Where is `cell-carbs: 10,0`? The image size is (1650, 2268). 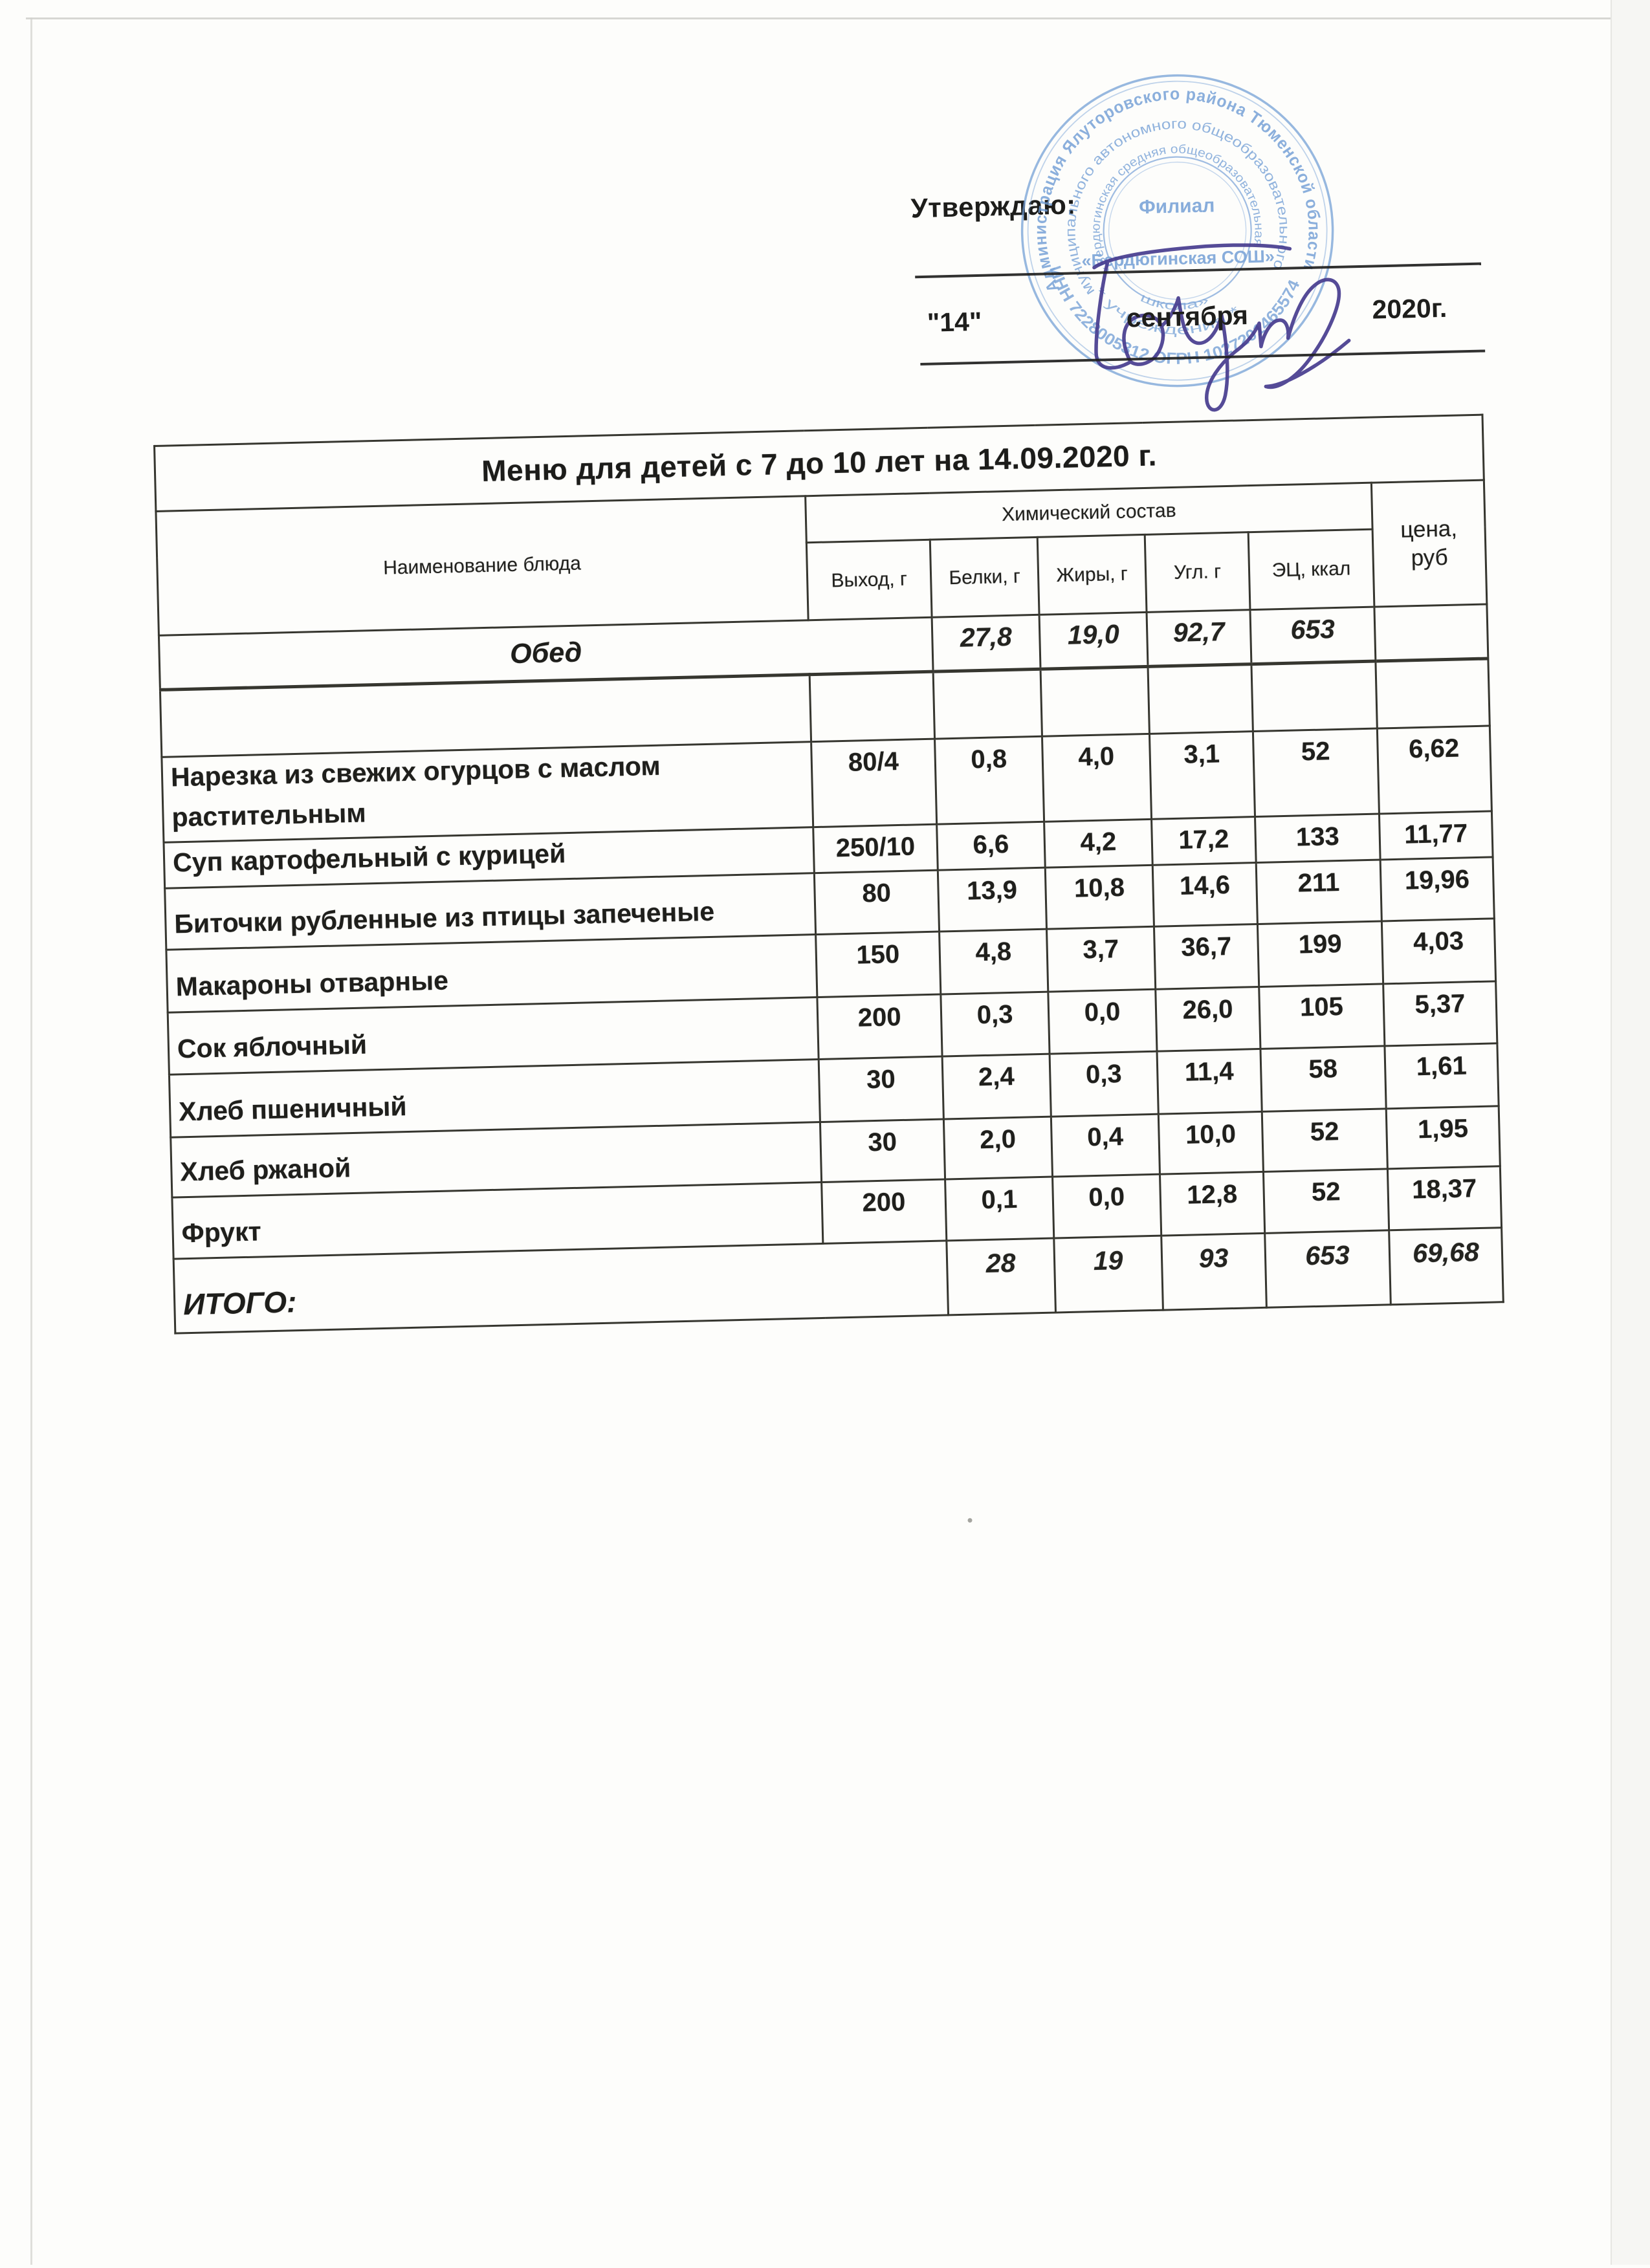
cell-carbs: 10,0 is located at coordinates (1211, 1143).